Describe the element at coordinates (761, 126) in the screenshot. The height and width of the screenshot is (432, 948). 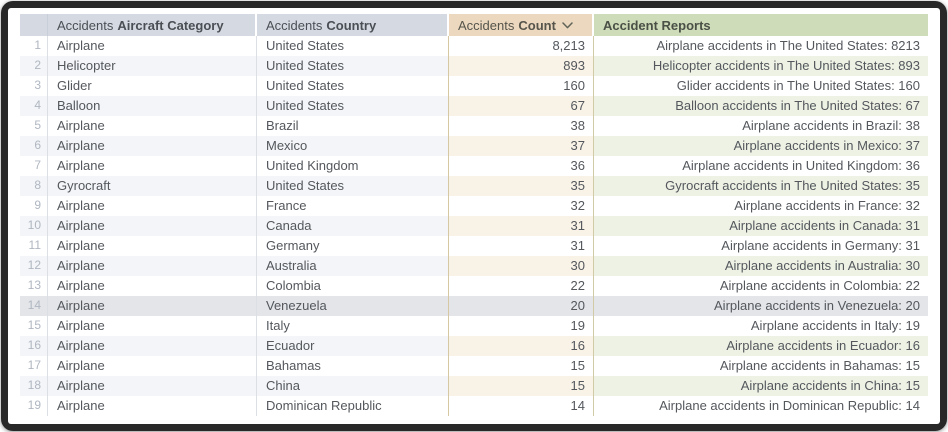
I see `cell-accident-report: Airplane accidents in Brazil: 38` at that location.